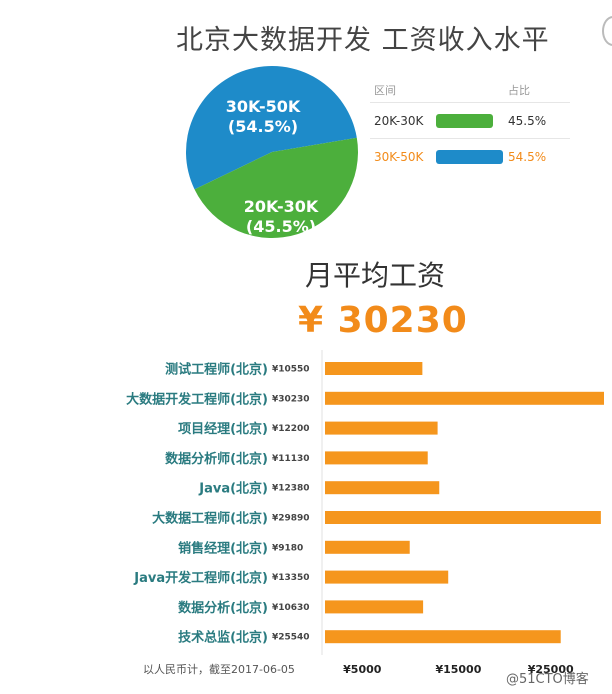 This screenshot has width=612, height=694. What do you see at coordinates (281, 226) in the screenshot?
I see `pie-label-20k-30k-pct: (45.5%)` at bounding box center [281, 226].